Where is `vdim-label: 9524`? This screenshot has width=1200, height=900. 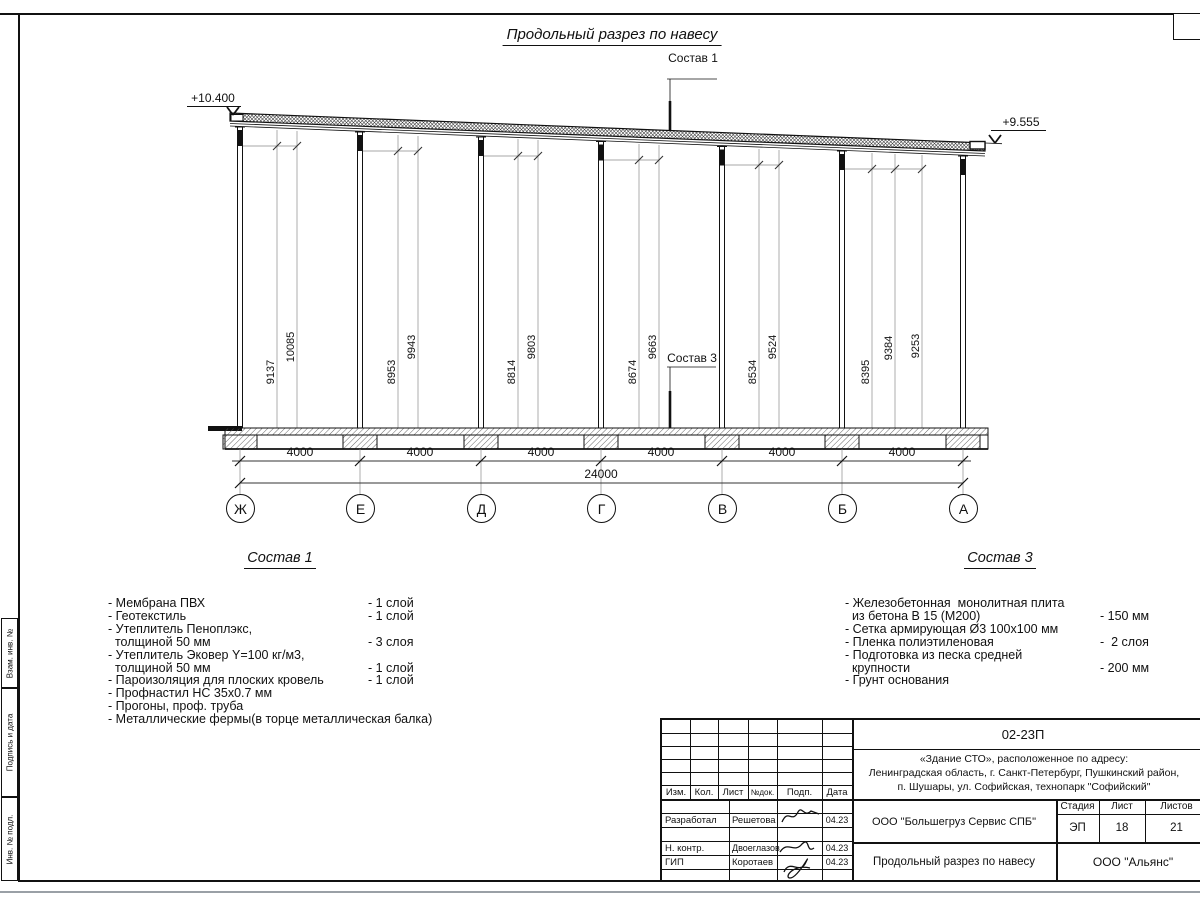 vdim-label: 9524 is located at coordinates (773, 347).